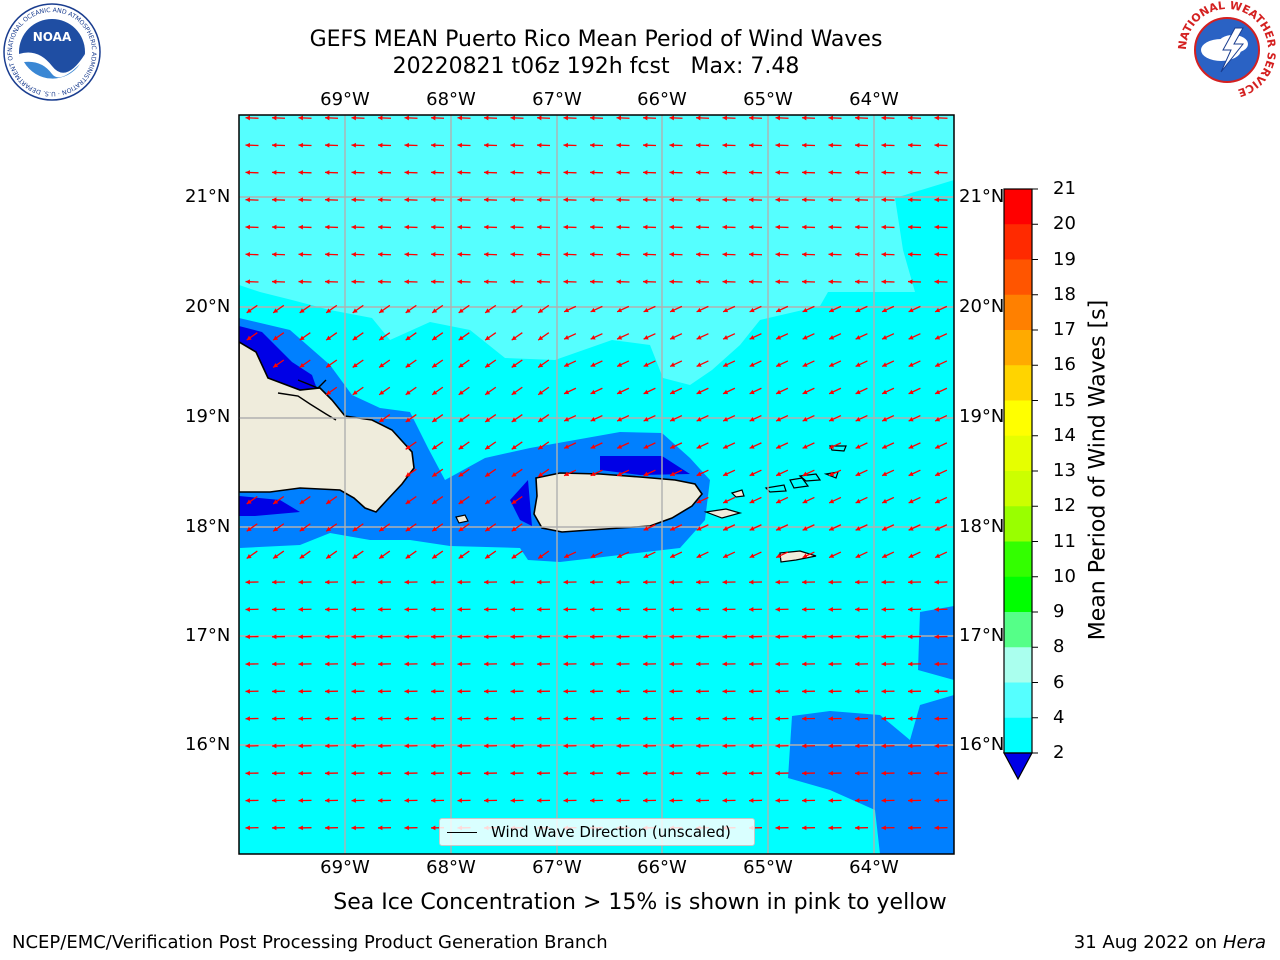  What do you see at coordinates (618, 502) in the screenshot?
I see `puerto-rico-land` at bounding box center [618, 502].